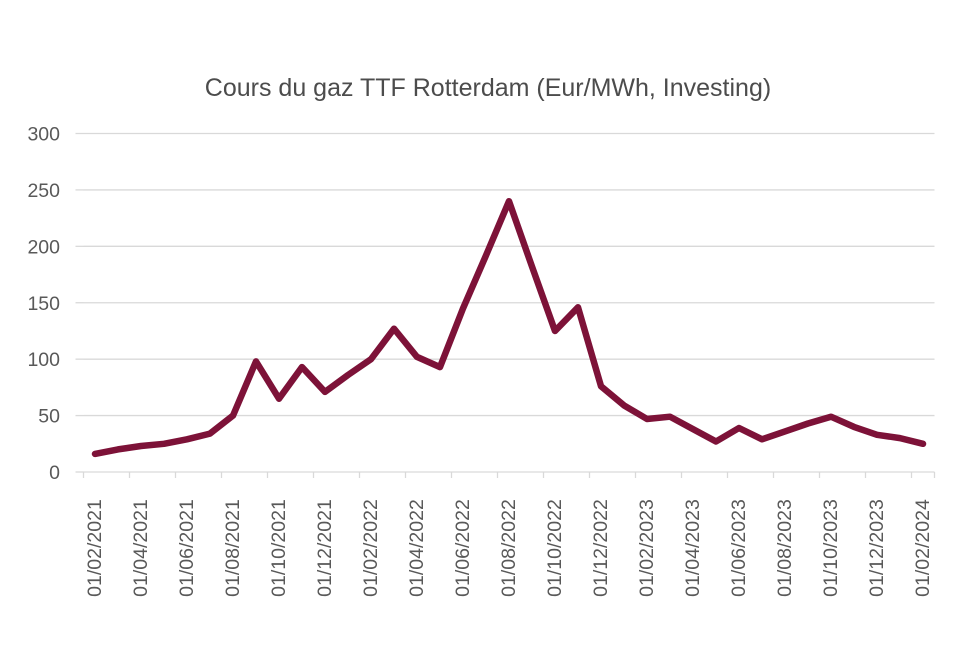 This screenshot has height=653, width=976. What do you see at coordinates (279, 548) in the screenshot?
I see `x-axis-label: 01/10/2021` at bounding box center [279, 548].